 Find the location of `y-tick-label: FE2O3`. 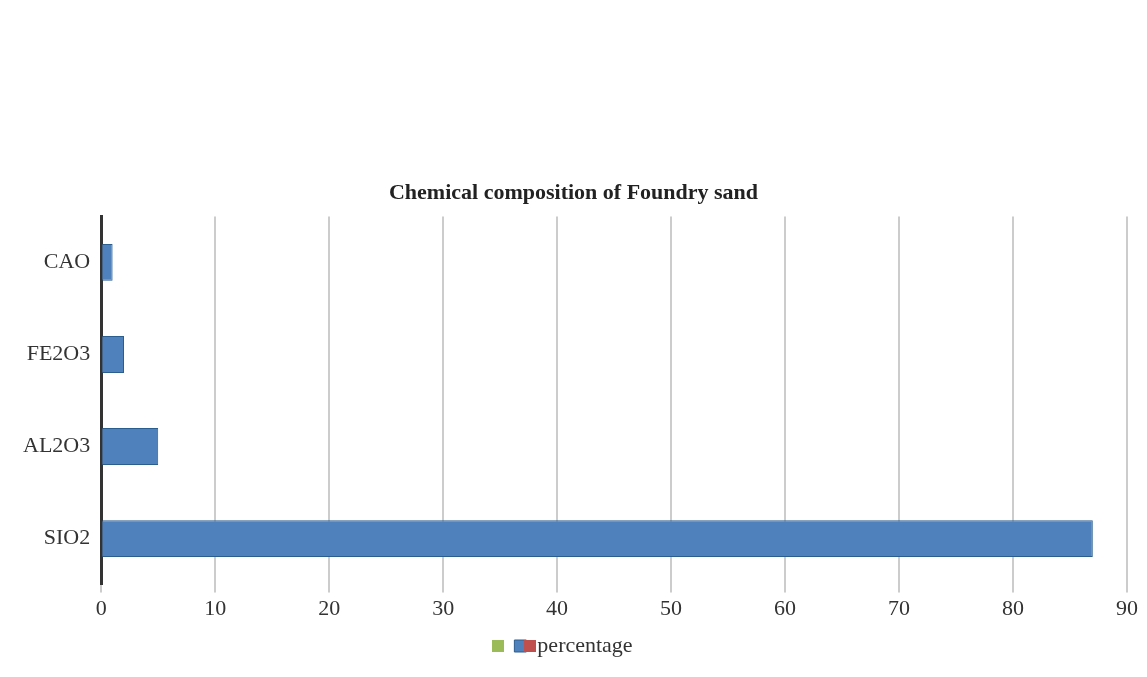

y-tick-label: FE2O3 is located at coordinates (58, 353).